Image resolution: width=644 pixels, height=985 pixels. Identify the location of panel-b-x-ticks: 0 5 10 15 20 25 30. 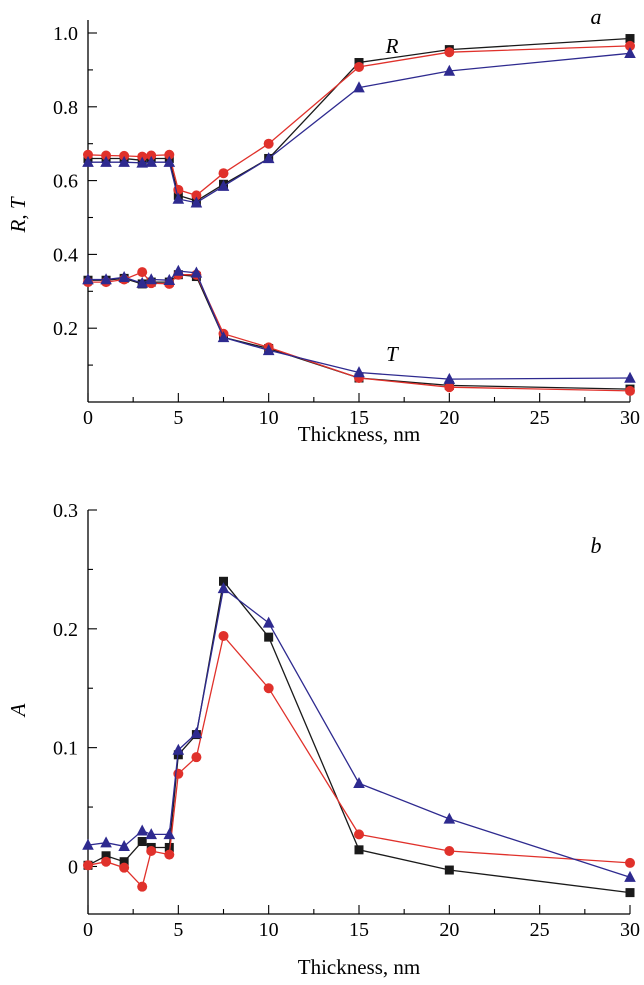
(361, 923).